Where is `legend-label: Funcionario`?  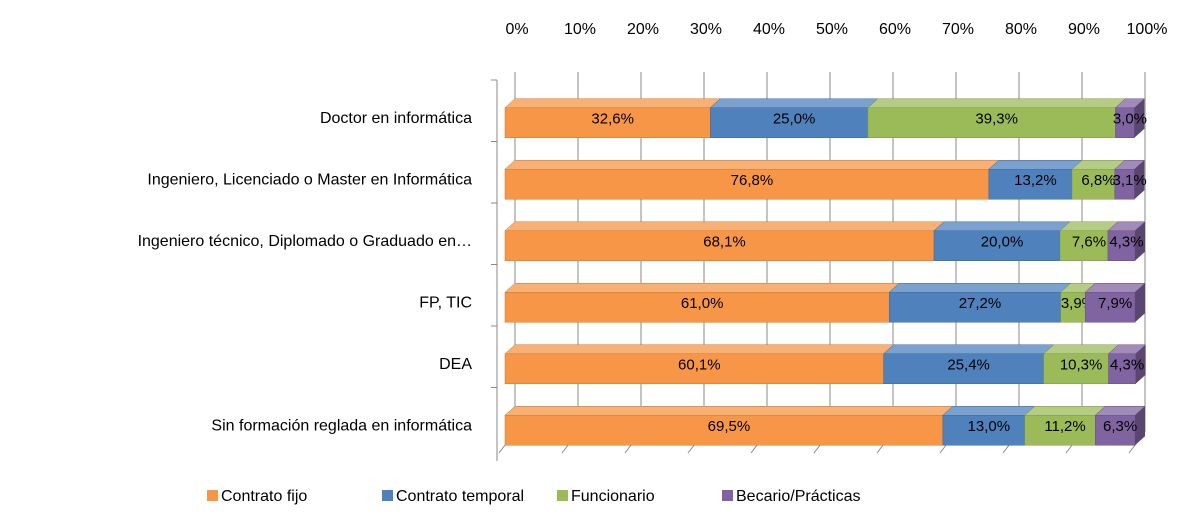 legend-label: Funcionario is located at coordinates (613, 496).